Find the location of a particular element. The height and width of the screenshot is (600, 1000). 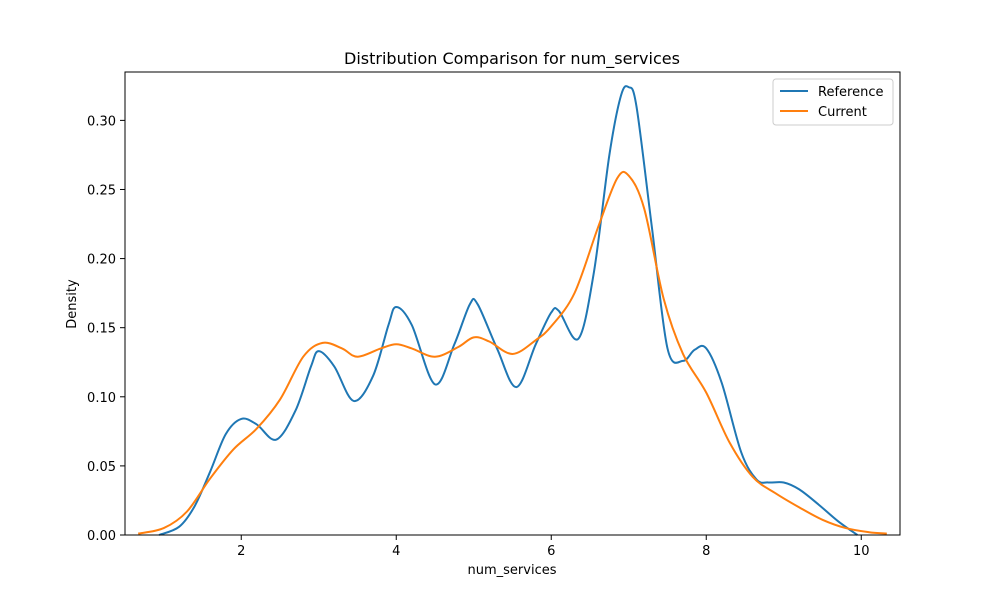

legend: Reference Current is located at coordinates (833, 102).